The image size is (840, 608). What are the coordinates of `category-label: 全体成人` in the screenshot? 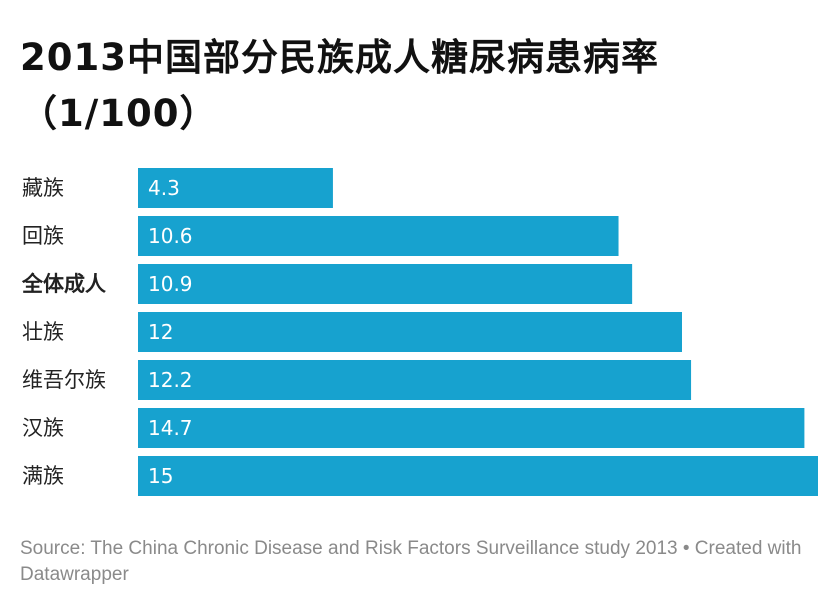 It's located at (63, 284).